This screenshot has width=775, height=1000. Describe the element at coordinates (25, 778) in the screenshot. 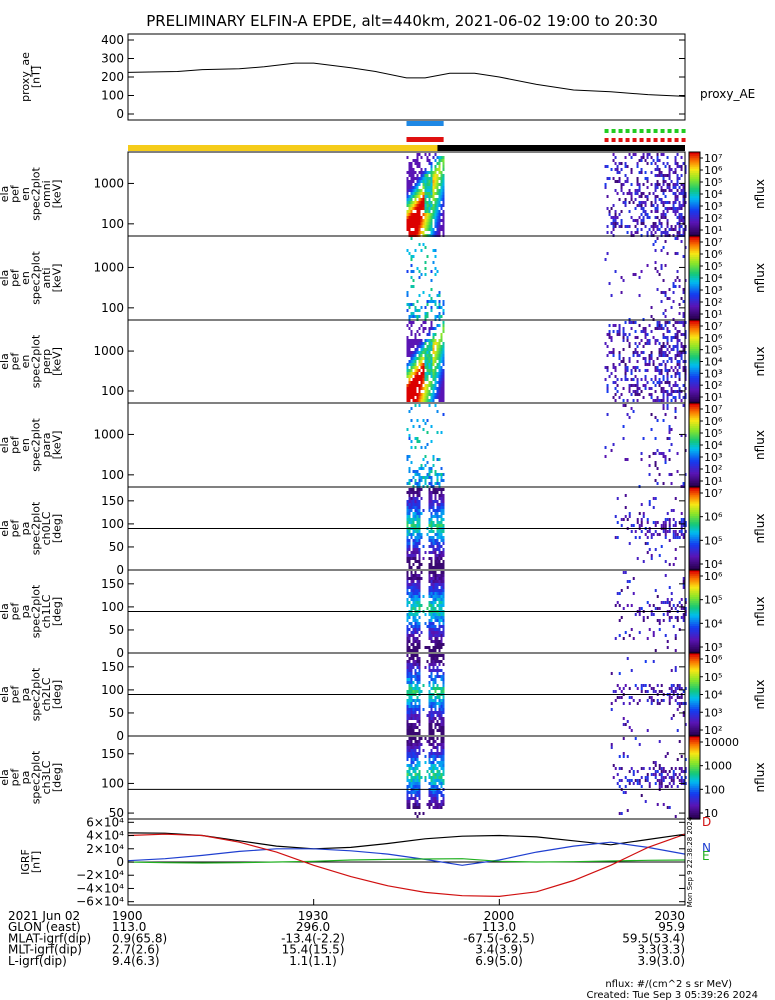

I see `ylabel-line: pa` at that location.